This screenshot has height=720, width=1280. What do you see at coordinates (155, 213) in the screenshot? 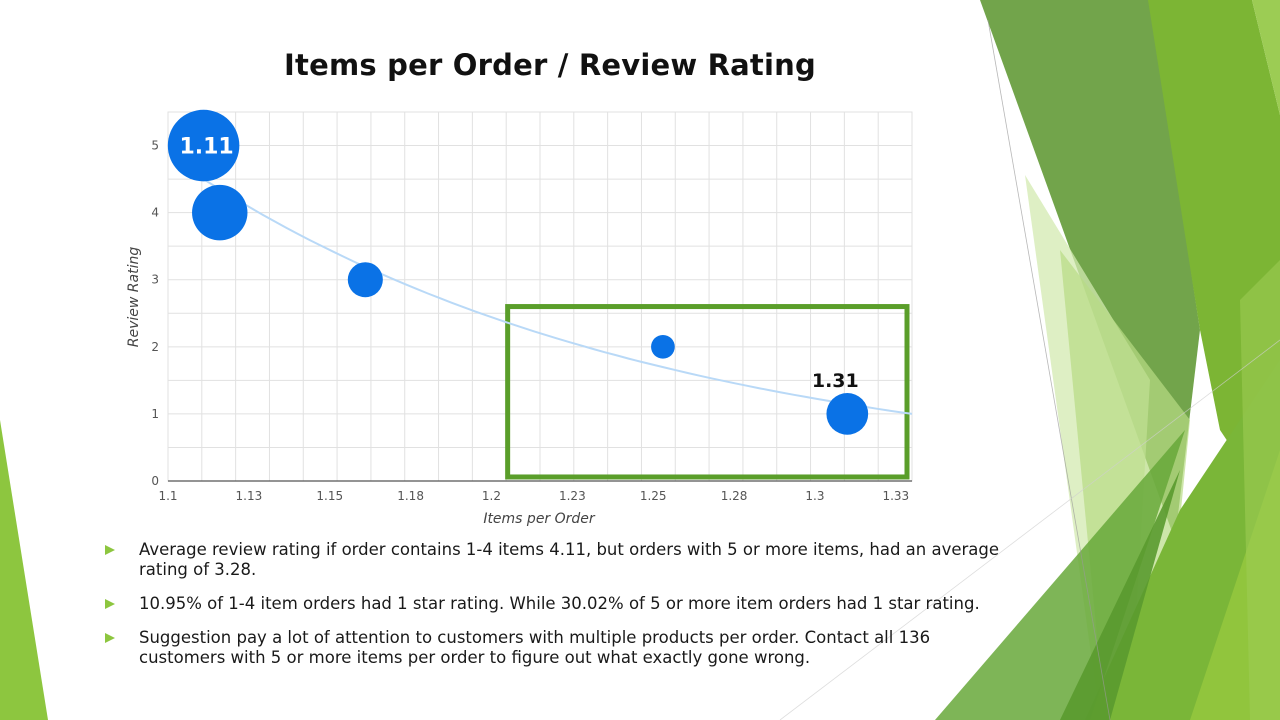
I see `y-tick-label: 4` at bounding box center [155, 213].